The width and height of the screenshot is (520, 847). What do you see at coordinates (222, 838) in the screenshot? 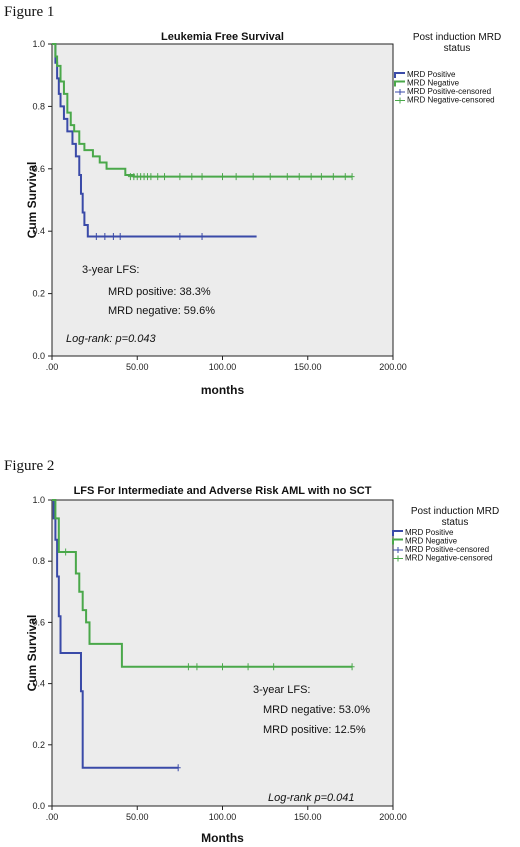
I see `x-axis-title: Months` at bounding box center [222, 838].